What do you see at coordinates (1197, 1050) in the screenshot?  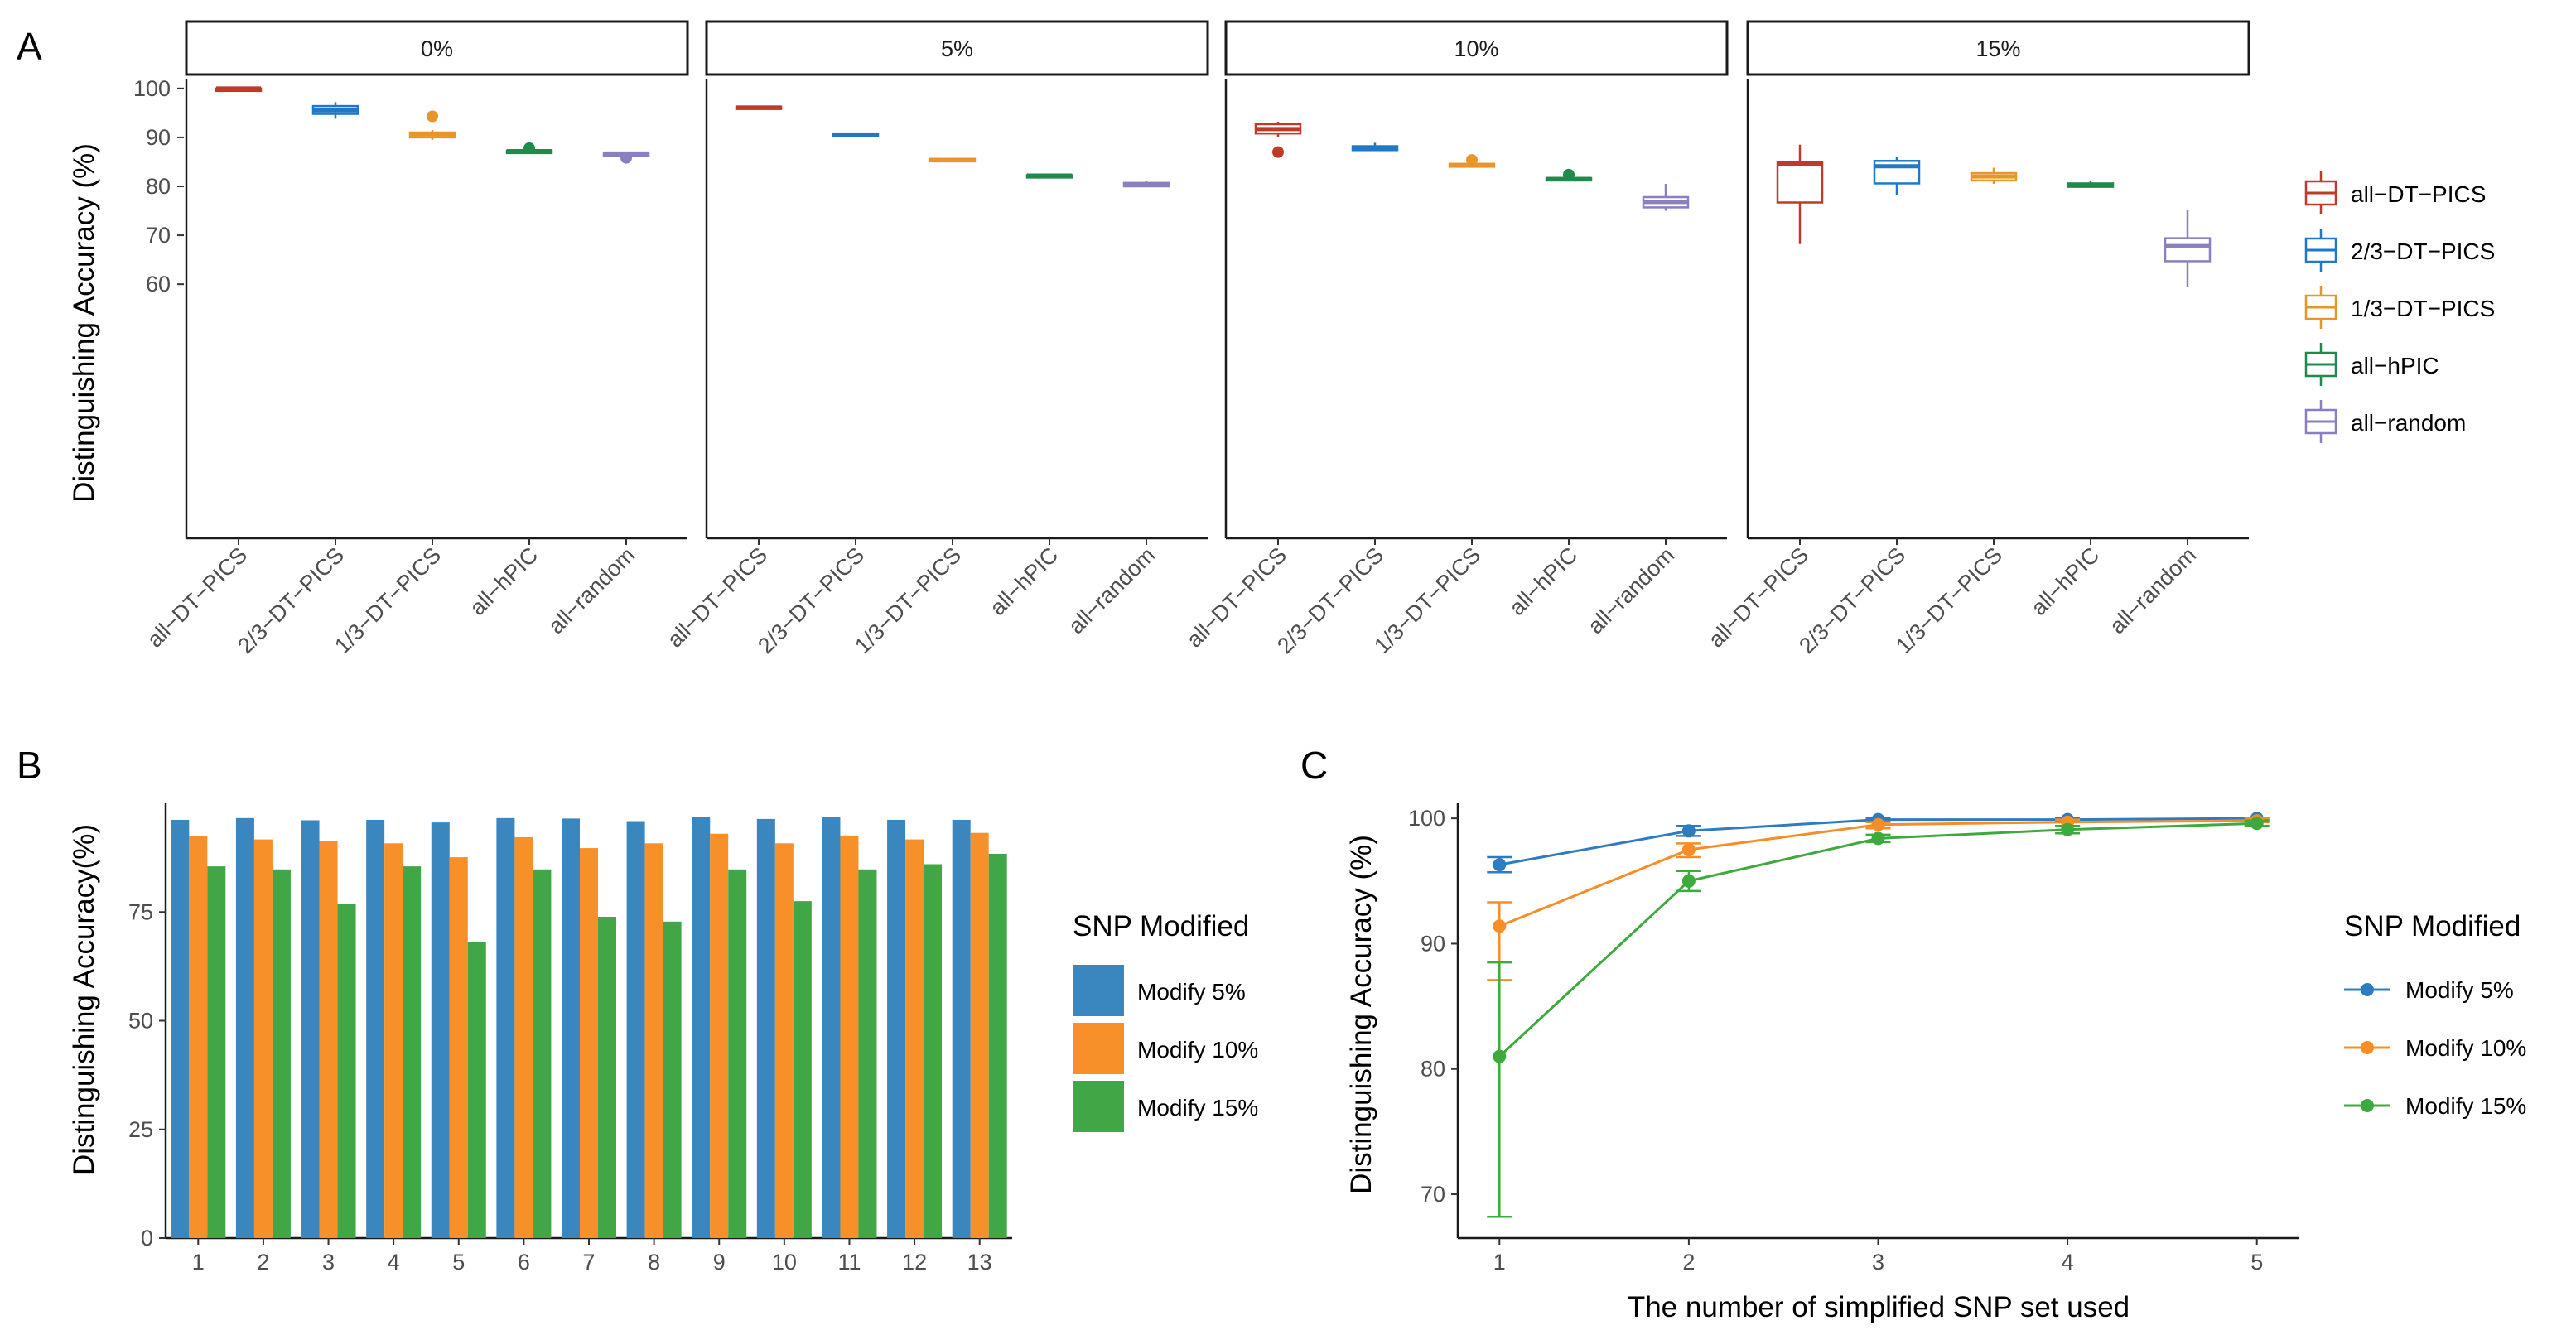 I see `legend-label: Modify 10%` at bounding box center [1197, 1050].